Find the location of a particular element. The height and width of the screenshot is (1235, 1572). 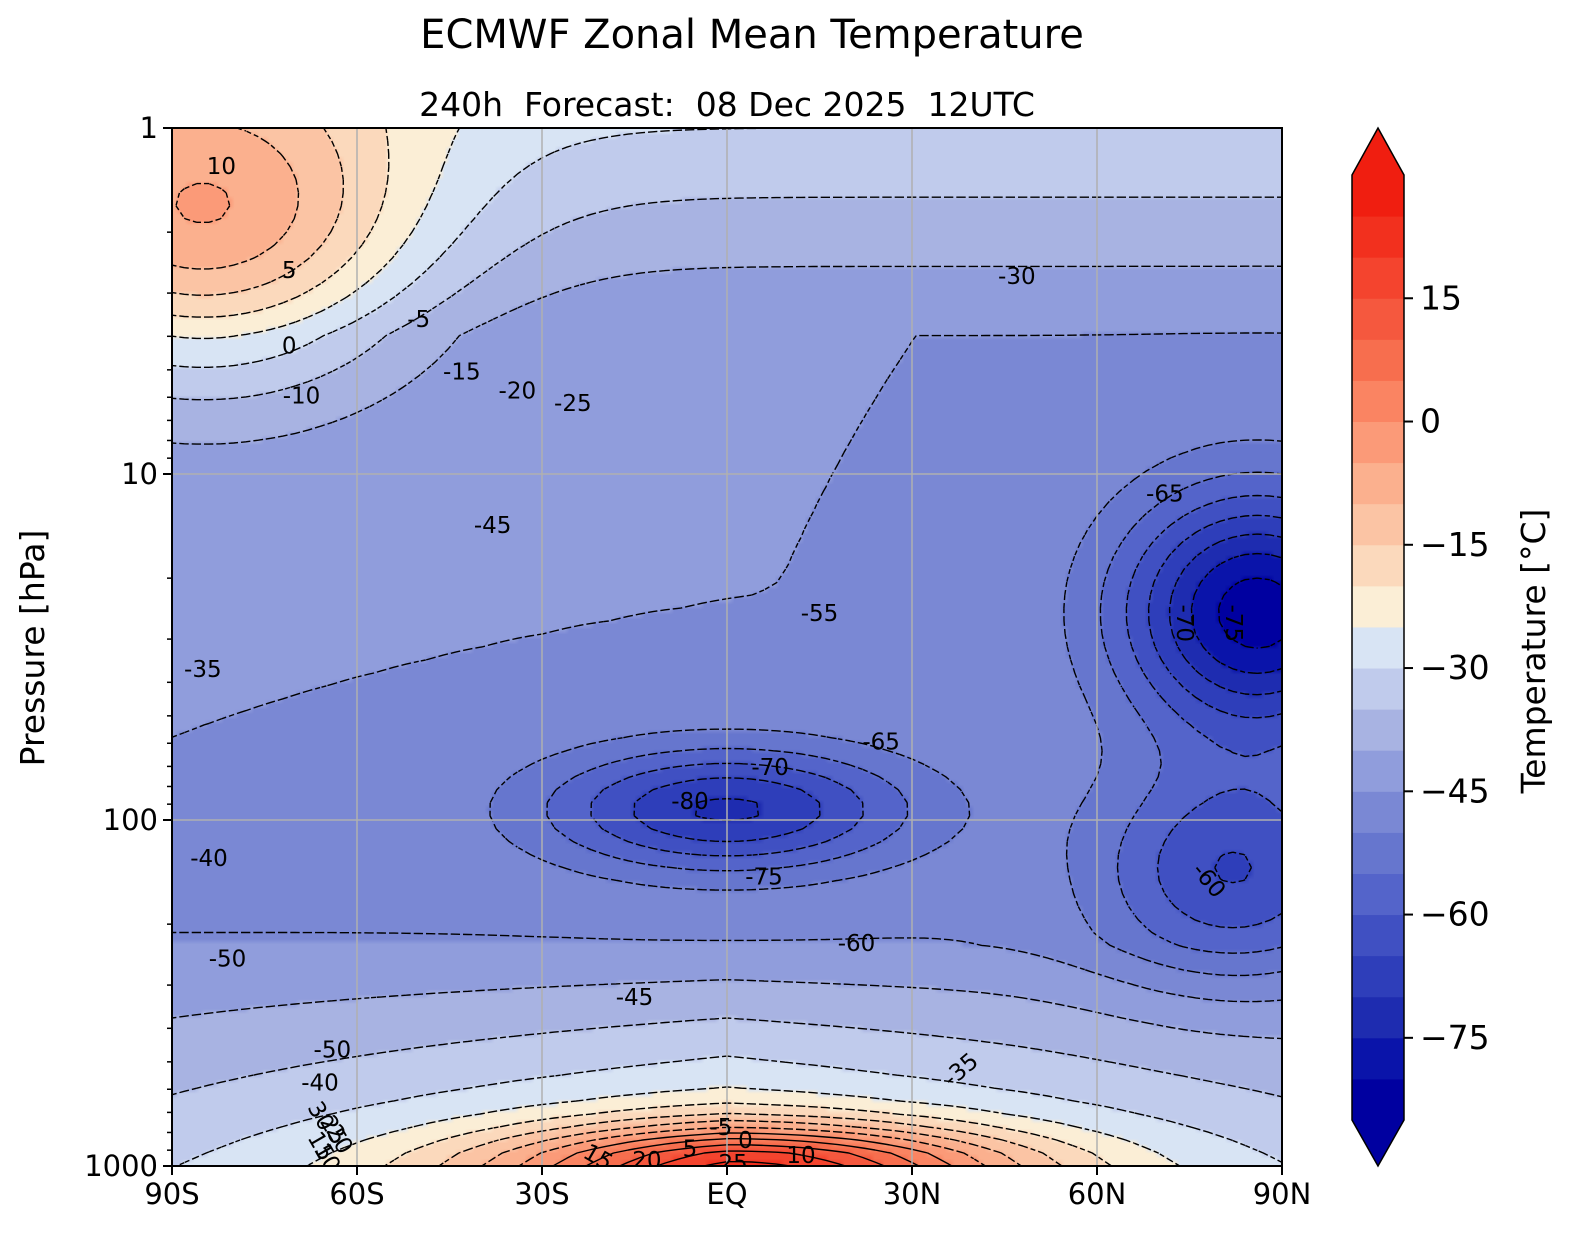

x-axis: 90S 60S 30S EQ 30N 60N 90N is located at coordinates (727, 1188).